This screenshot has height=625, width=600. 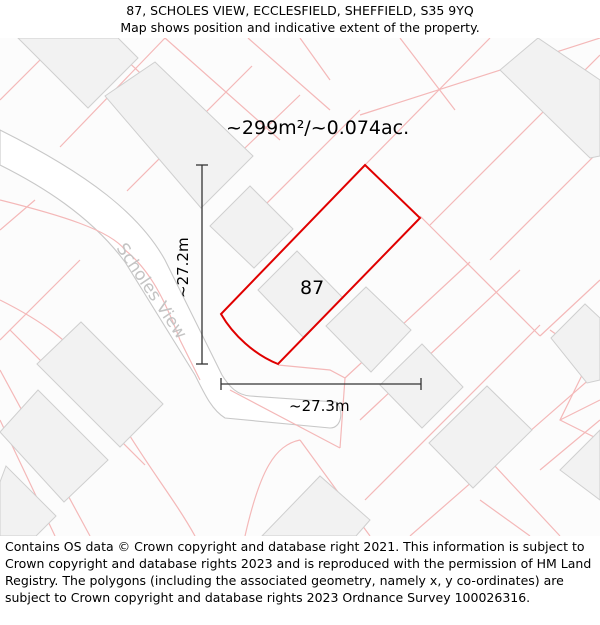 What do you see at coordinates (202, 264) in the screenshot?
I see `height-dimension-line` at bounding box center [202, 264].